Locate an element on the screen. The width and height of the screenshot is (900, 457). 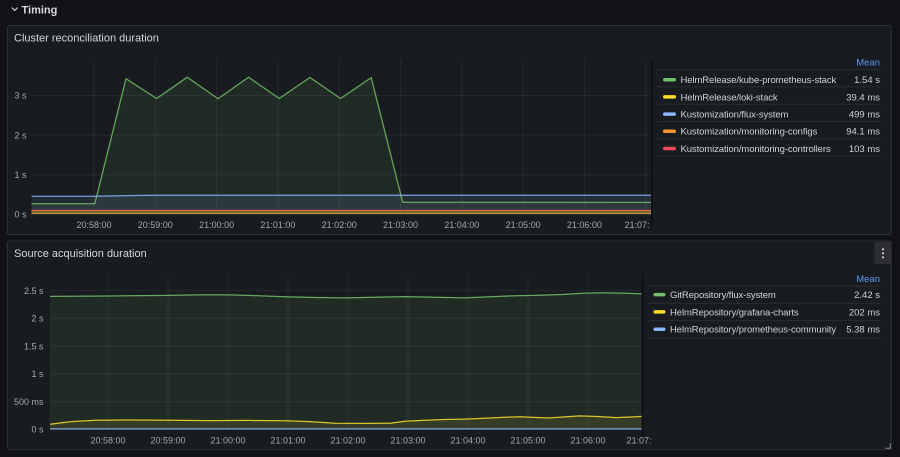
svg-text: Timing is located at coordinates (40, 11).